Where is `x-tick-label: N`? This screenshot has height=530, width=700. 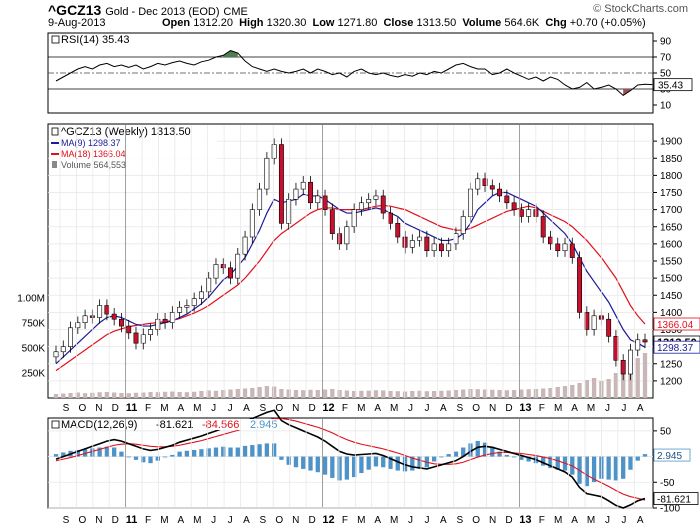
x-tick-label: N is located at coordinates (295, 408).